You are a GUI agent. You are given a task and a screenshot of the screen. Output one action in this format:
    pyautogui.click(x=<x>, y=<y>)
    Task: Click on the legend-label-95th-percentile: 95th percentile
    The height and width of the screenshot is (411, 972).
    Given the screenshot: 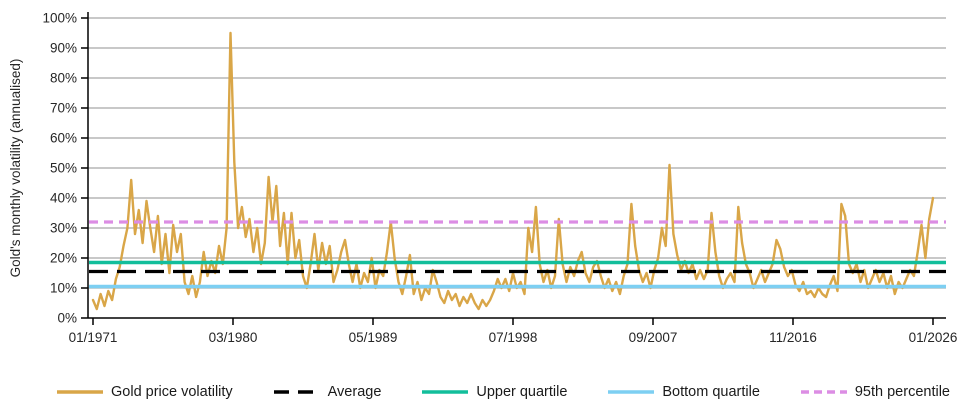 What is the action you would take?
    pyautogui.click(x=902, y=392)
    